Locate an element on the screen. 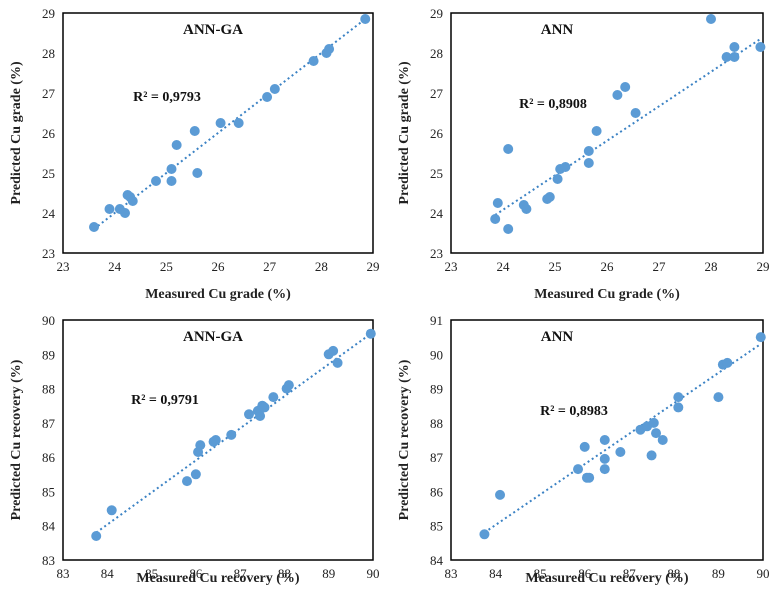 Image resolution: width=779 pixels, height=589 pixels. x-tick-label: 27 is located at coordinates (660, 266).